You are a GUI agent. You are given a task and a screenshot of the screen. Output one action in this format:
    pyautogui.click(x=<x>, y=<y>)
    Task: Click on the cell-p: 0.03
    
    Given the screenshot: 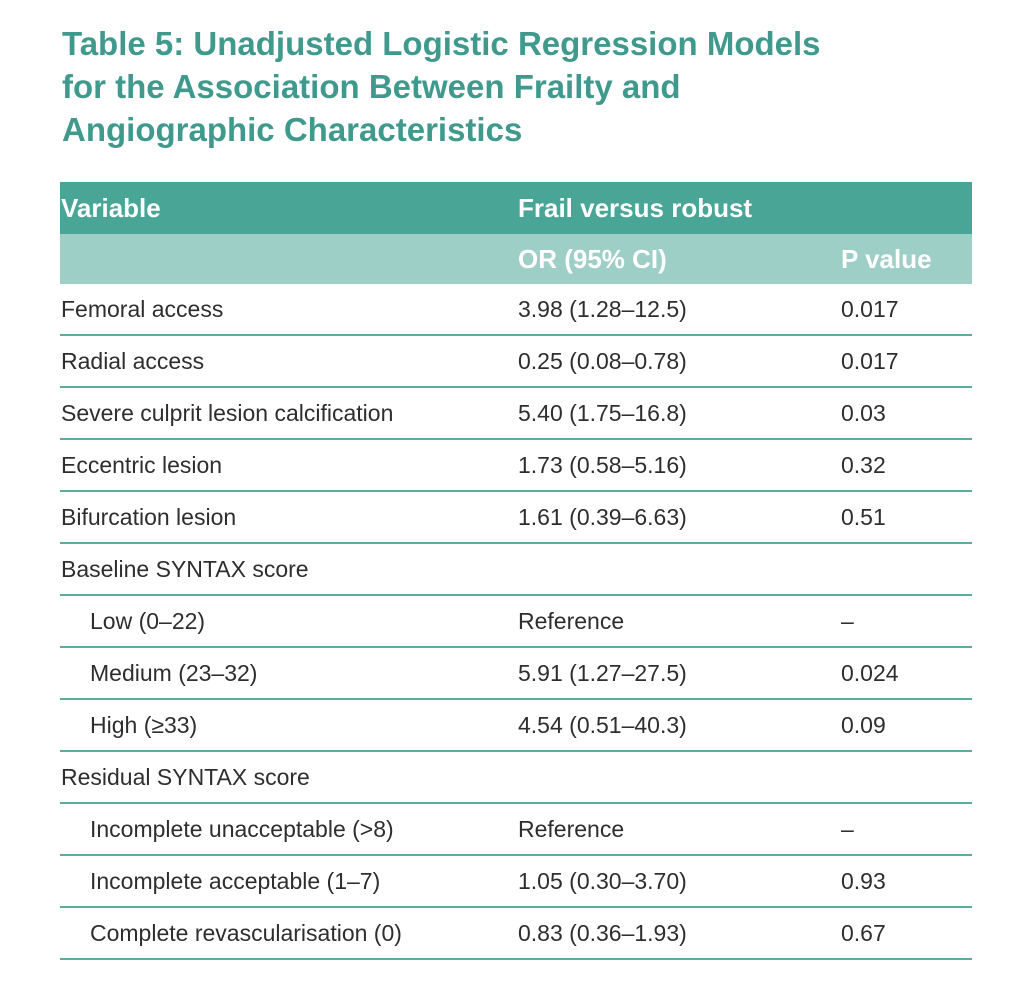 What is the action you would take?
    pyautogui.click(x=906, y=413)
    